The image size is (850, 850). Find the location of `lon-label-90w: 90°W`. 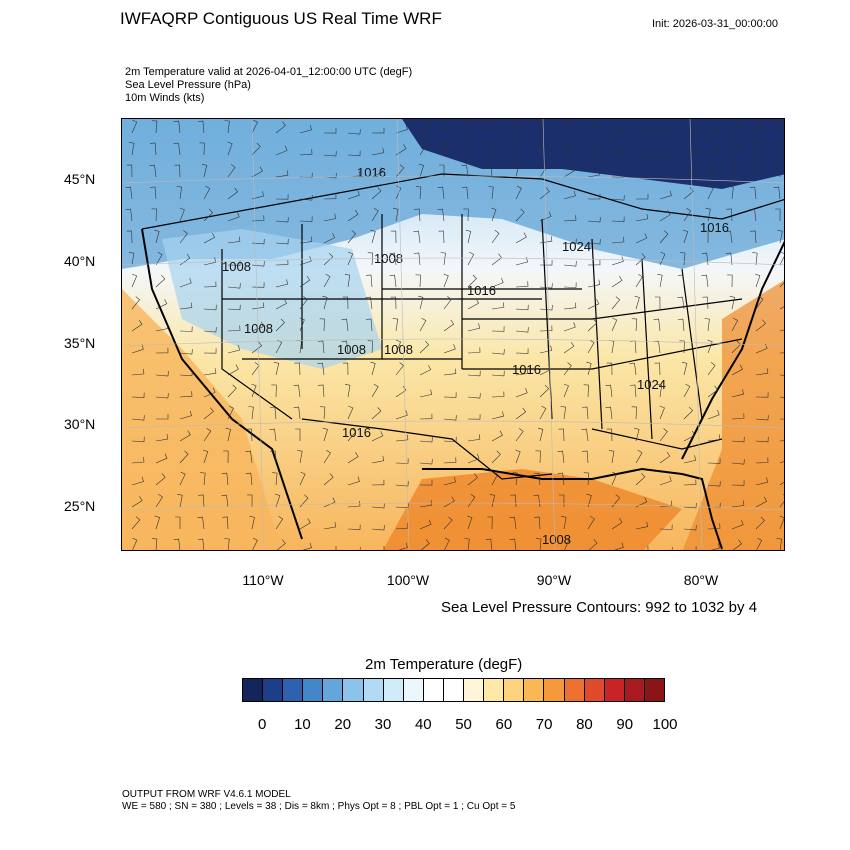

lon-label-90w: 90°W is located at coordinates (554, 580).